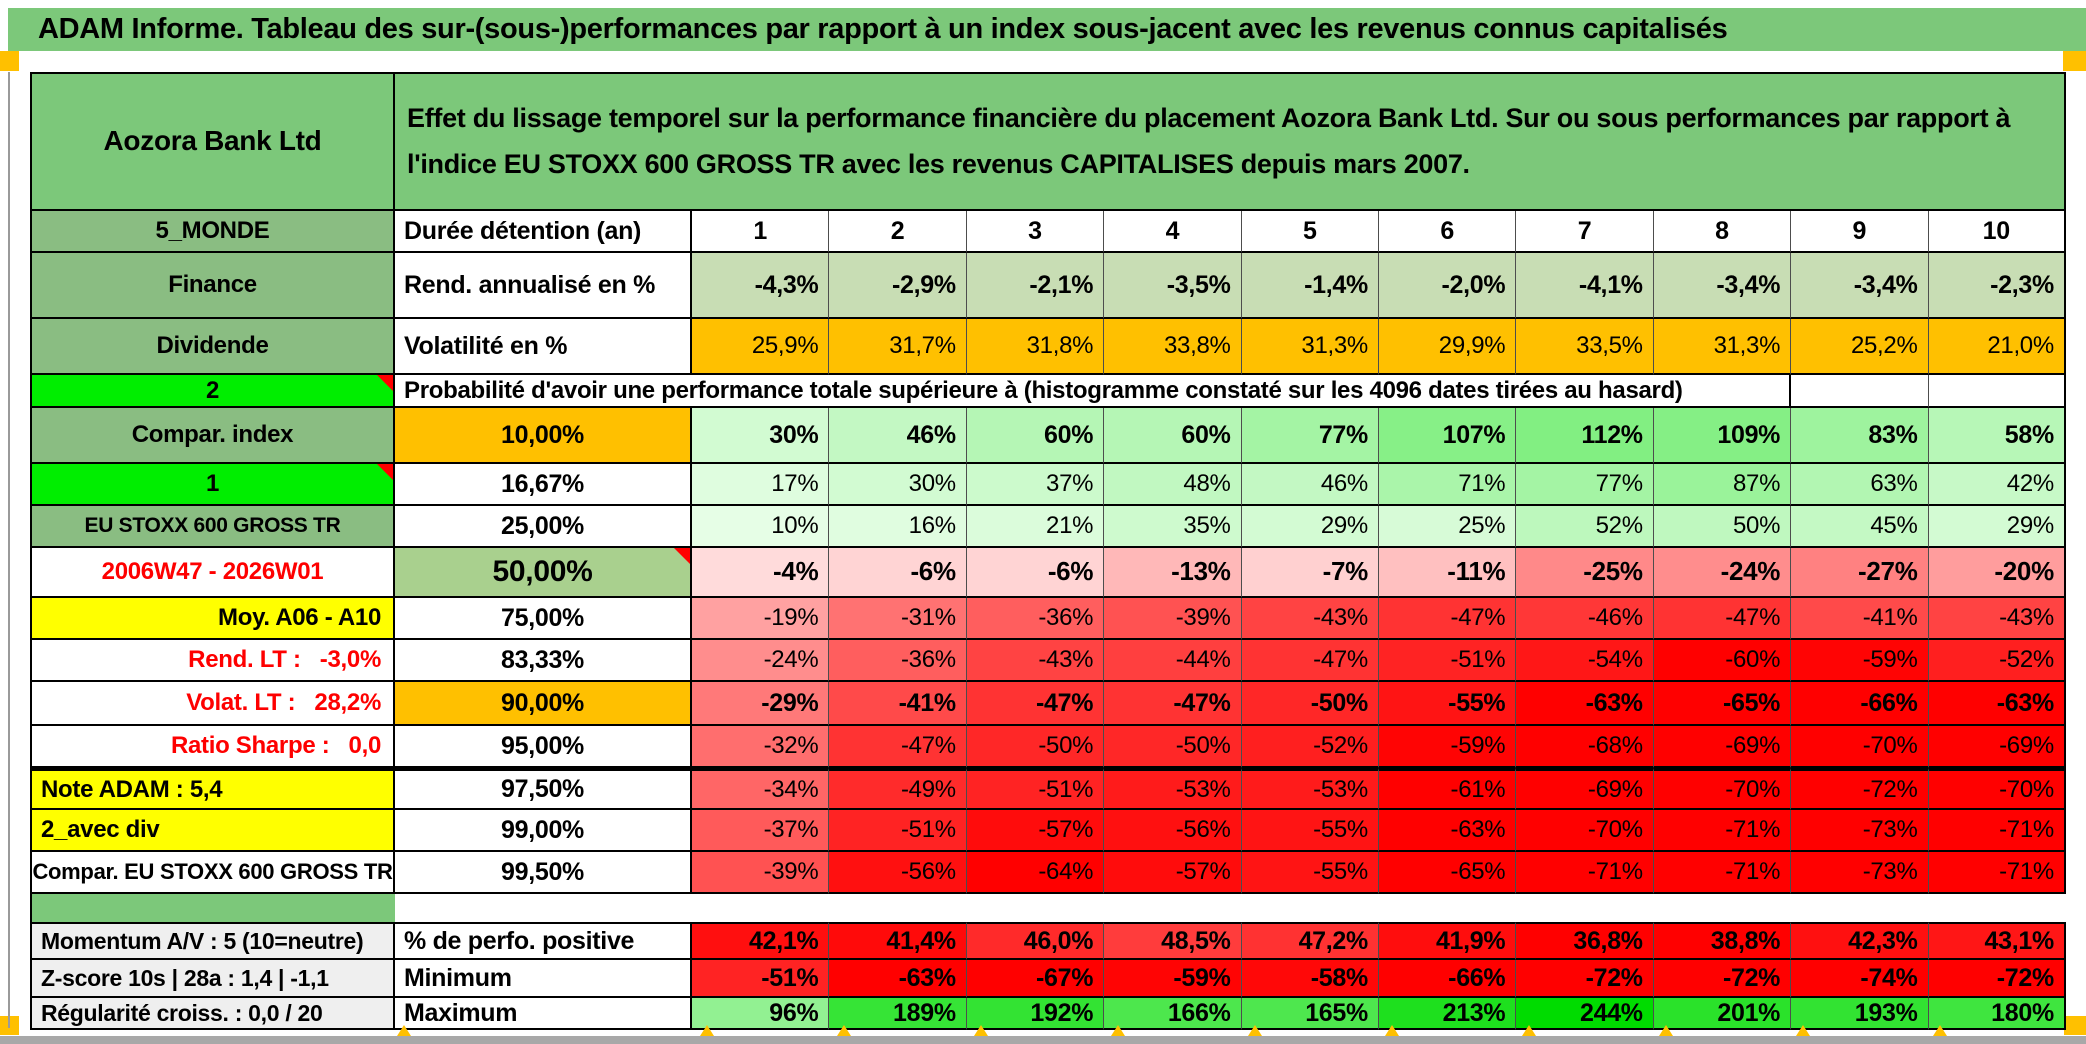  I want to click on value-cell: -2,1%, so click(1035, 286).